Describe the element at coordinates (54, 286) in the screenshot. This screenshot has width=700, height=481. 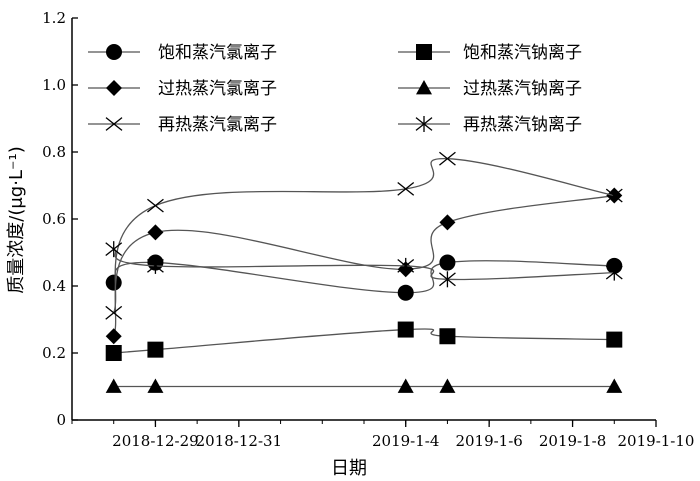
I see `y-tick-label: 0.4` at that location.